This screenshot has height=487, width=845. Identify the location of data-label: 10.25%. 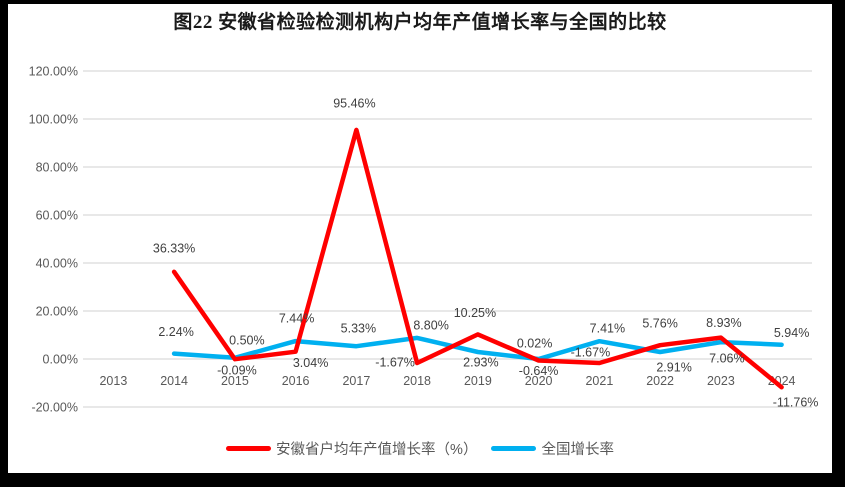
(475, 313).